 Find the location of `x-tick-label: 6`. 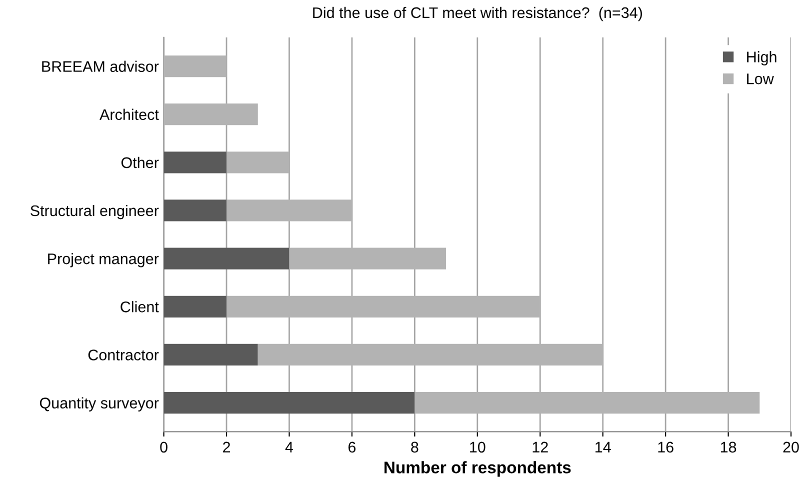

x-tick-label: 6 is located at coordinates (352, 447).